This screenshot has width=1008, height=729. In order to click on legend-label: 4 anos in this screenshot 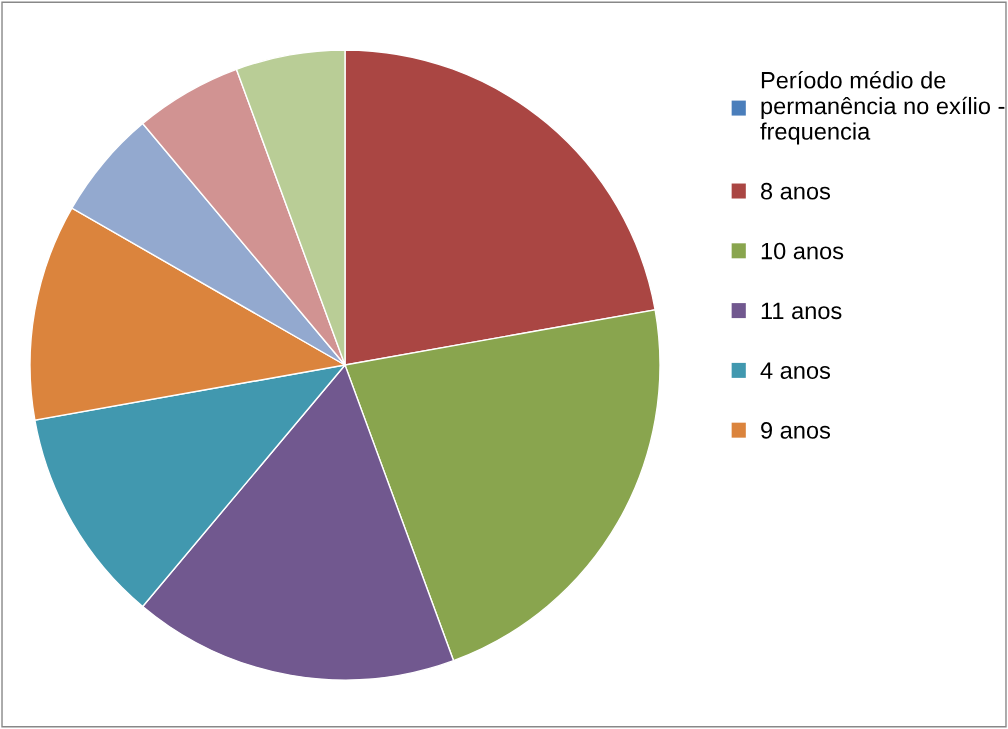, I will do `click(795, 370)`.